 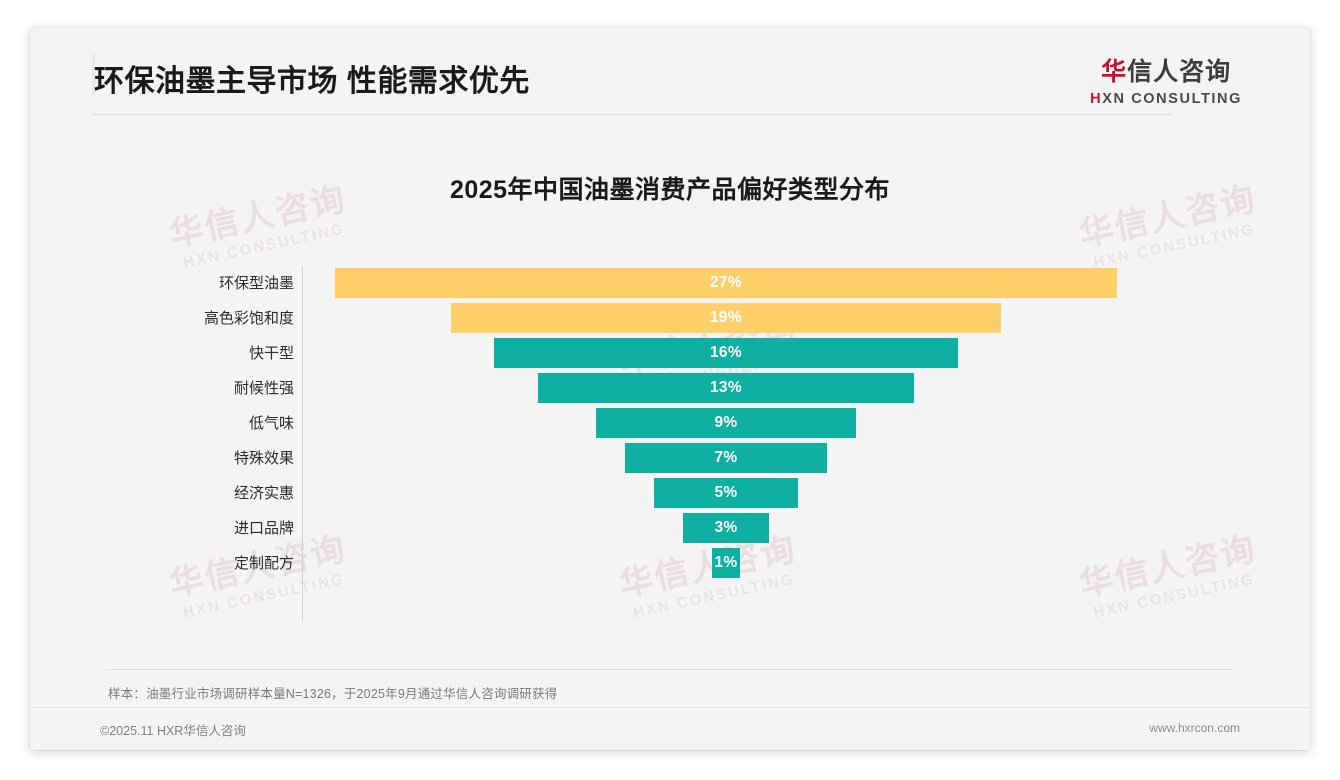 What do you see at coordinates (670, 563) in the screenshot?
I see `chart-row: 定制配方 1%` at bounding box center [670, 563].